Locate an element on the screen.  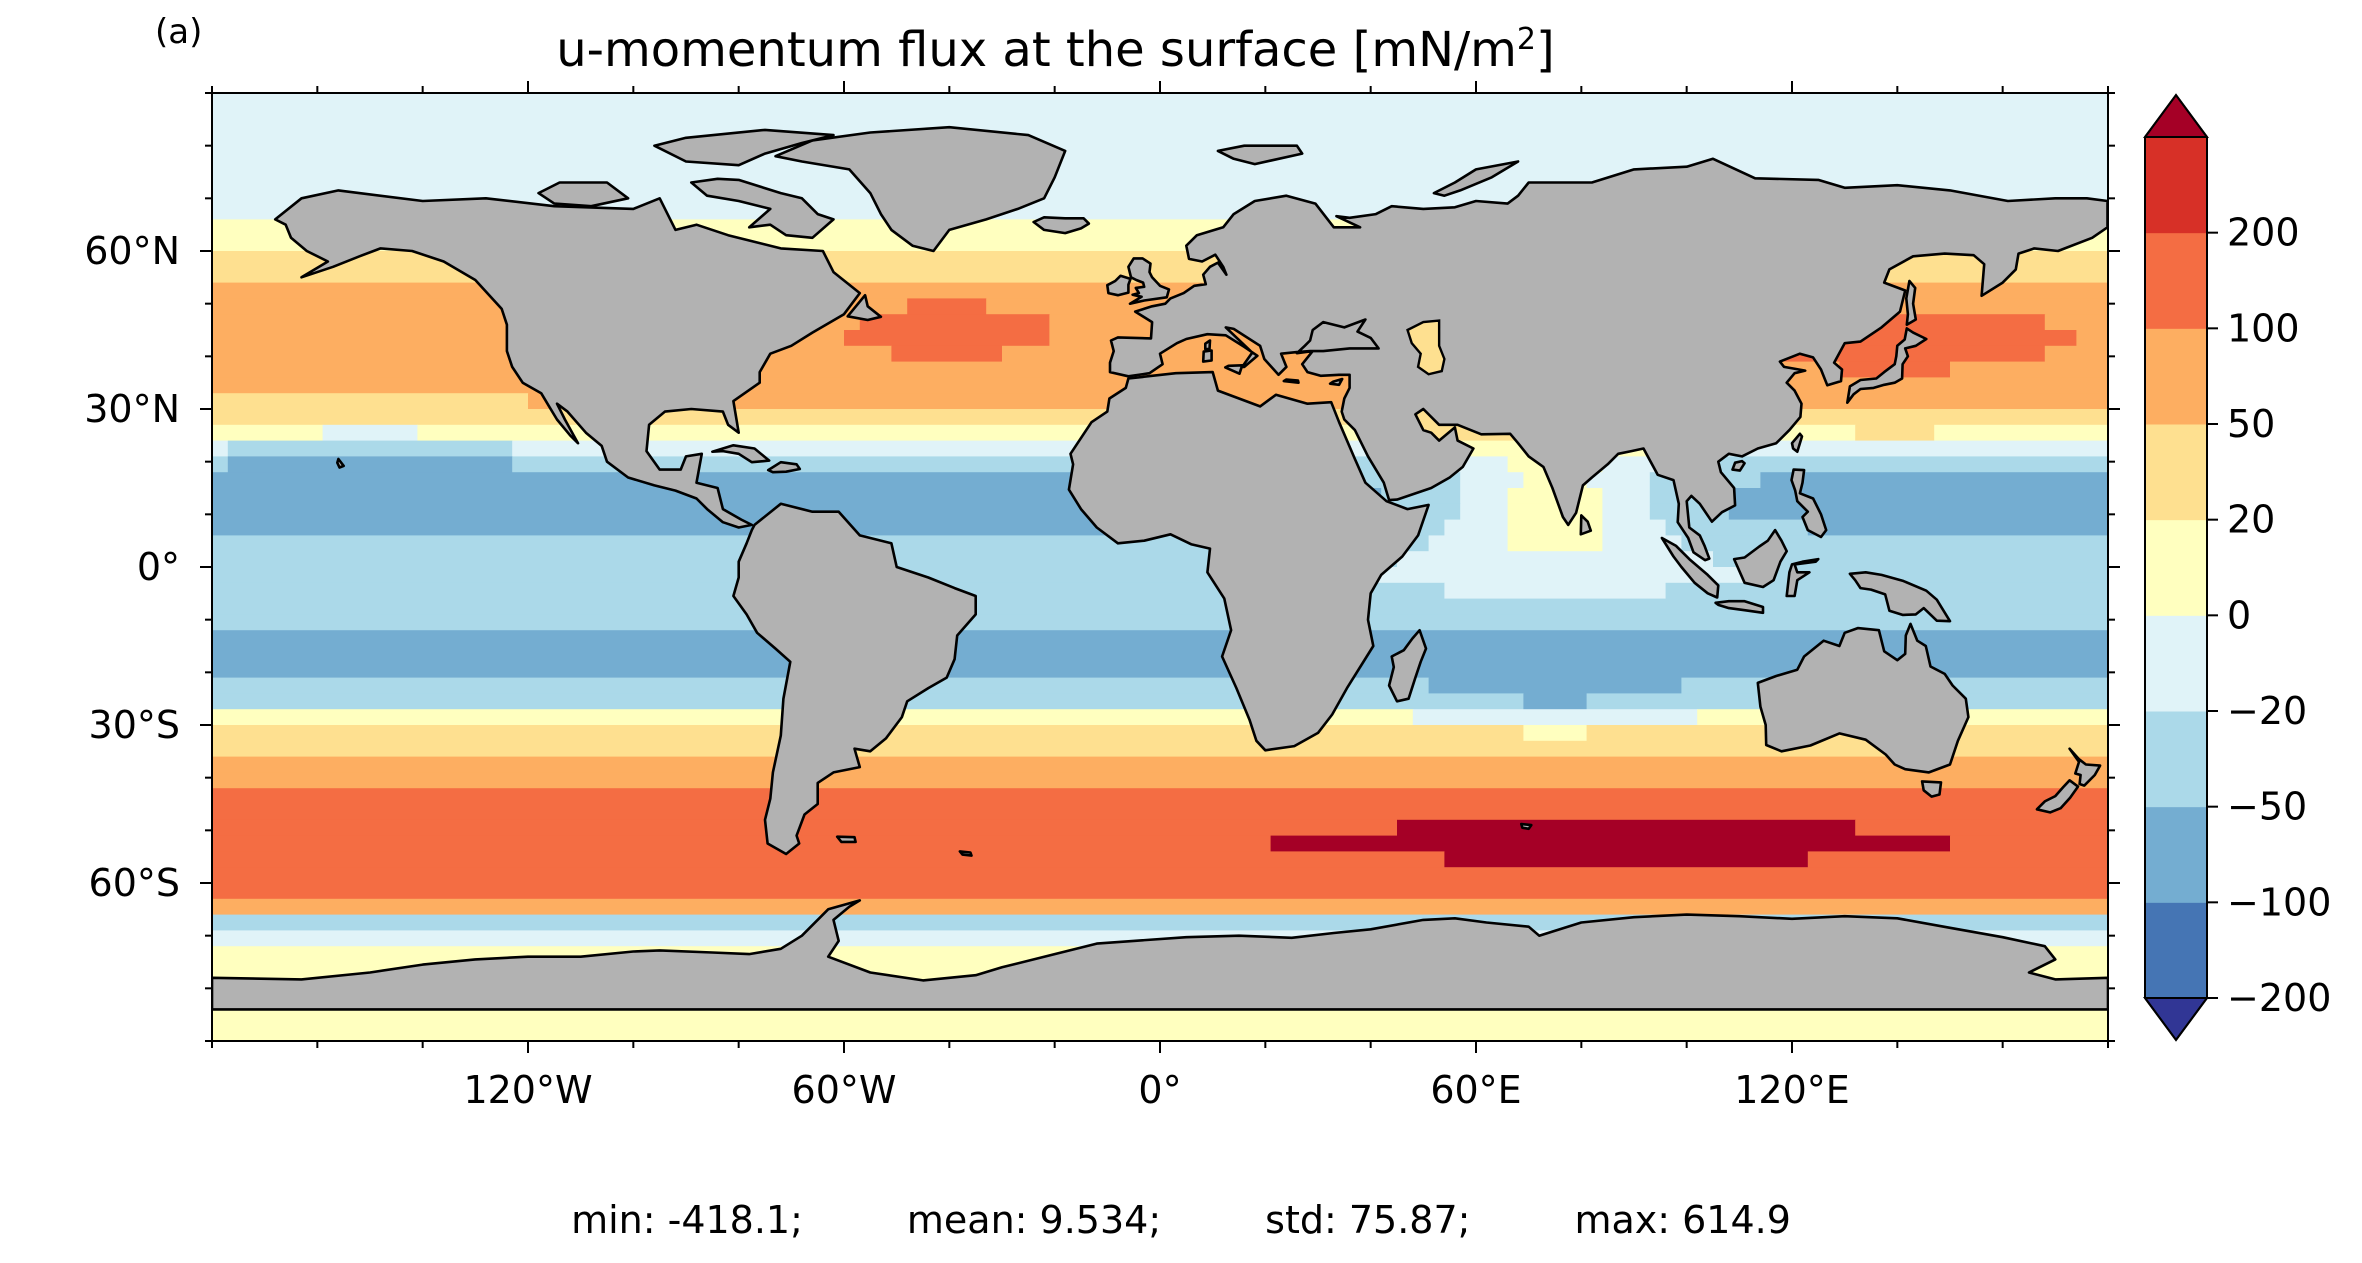
landmass-greenland is located at coordinates (920, 189).